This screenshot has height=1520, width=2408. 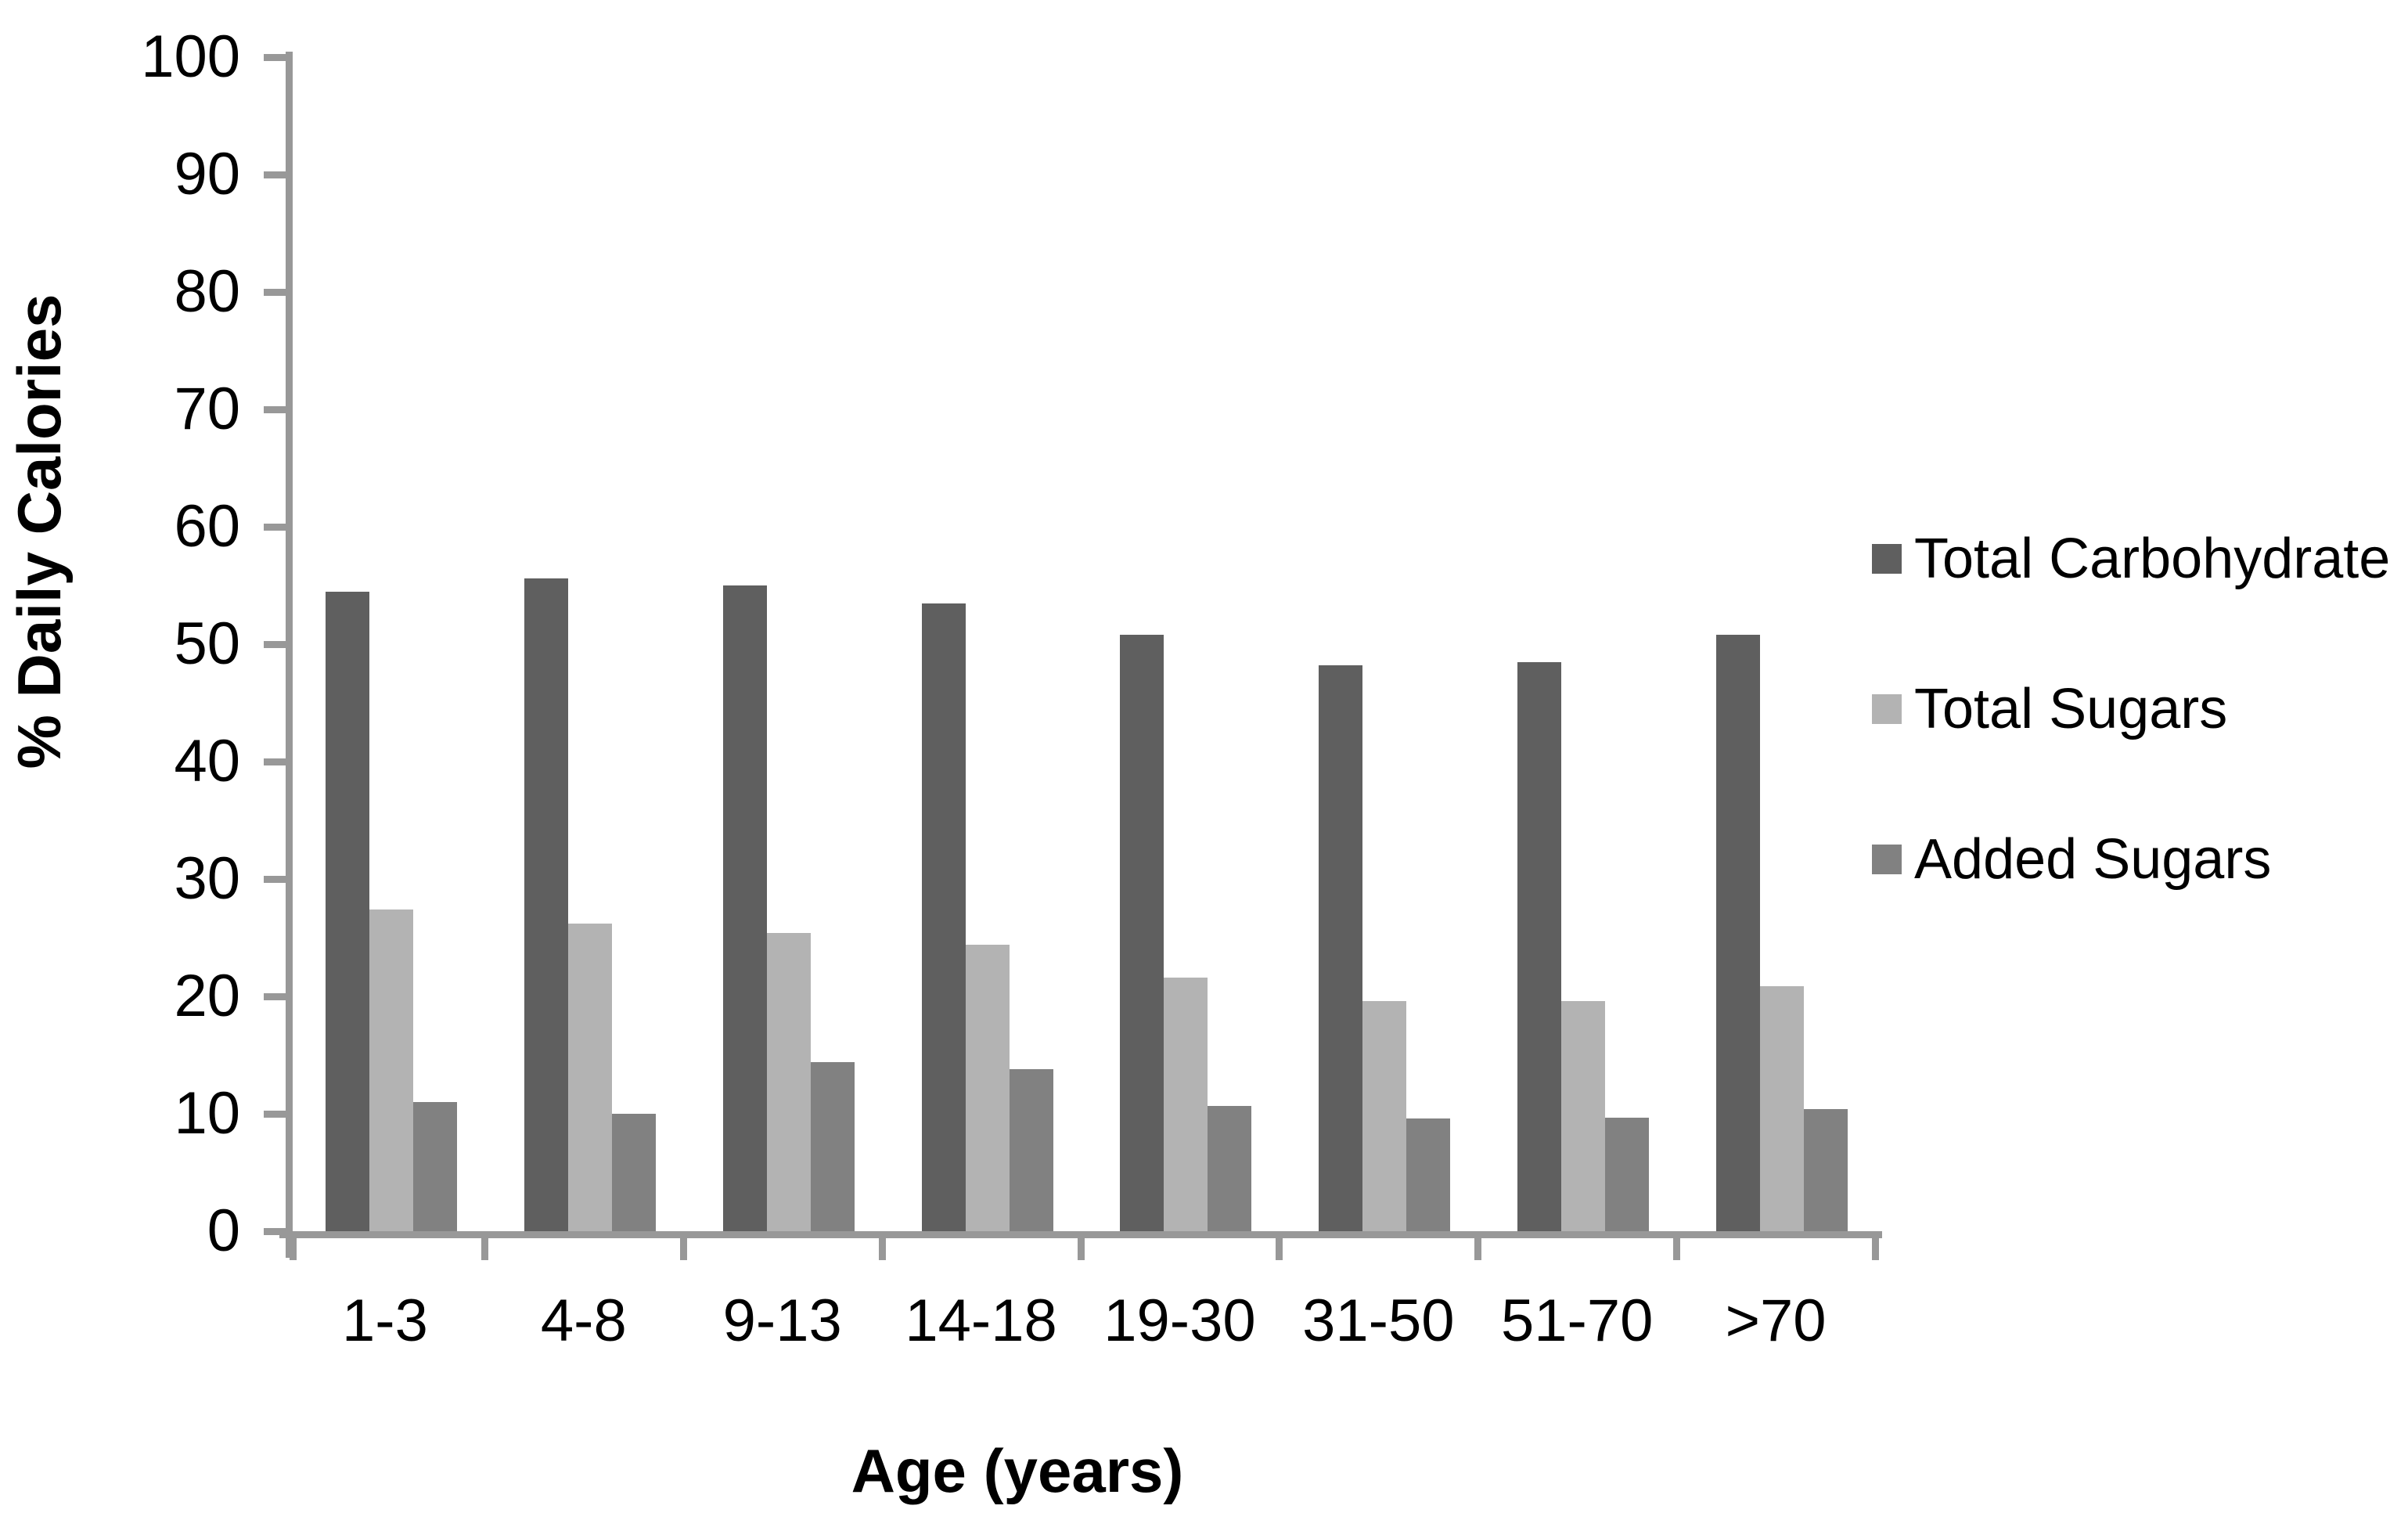 I want to click on x-tick-label: 51-70, so click(x=1577, y=1321).